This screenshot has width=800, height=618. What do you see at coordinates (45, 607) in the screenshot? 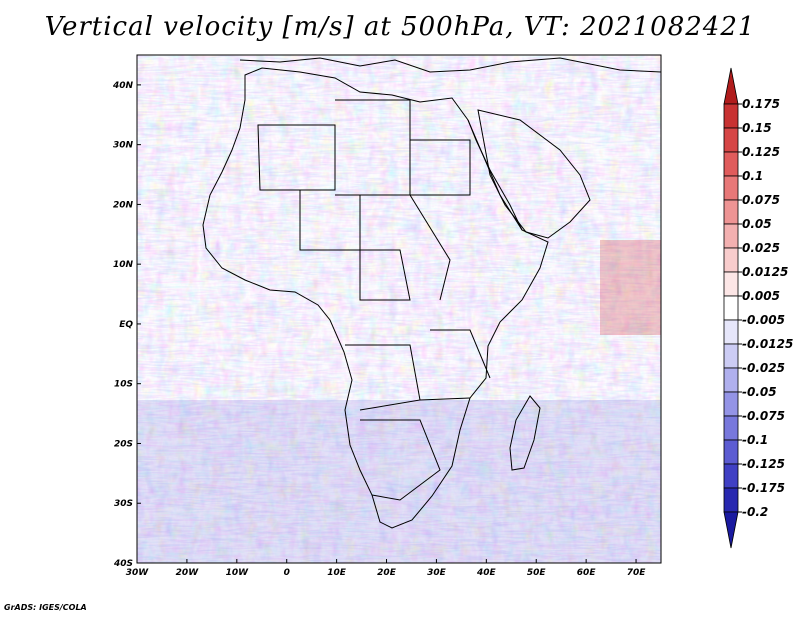
I see `footer-credit: GrADS: IGES/COLA` at bounding box center [45, 607].